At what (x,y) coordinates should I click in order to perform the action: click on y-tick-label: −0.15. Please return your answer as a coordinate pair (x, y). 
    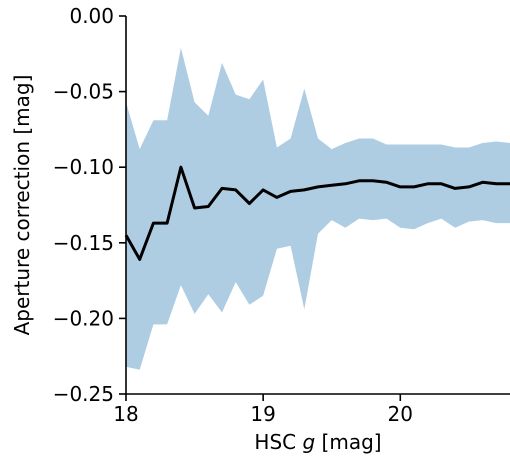
    Looking at the image, I should click on (83, 243).